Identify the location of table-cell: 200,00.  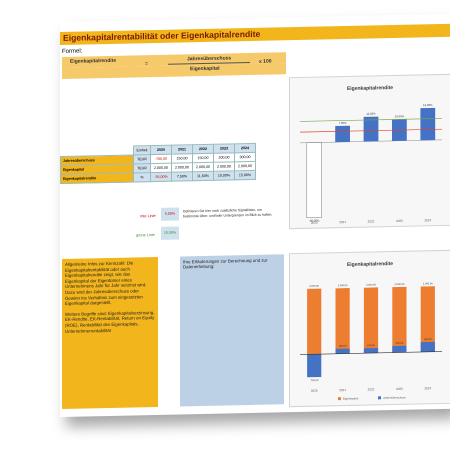
(224, 157).